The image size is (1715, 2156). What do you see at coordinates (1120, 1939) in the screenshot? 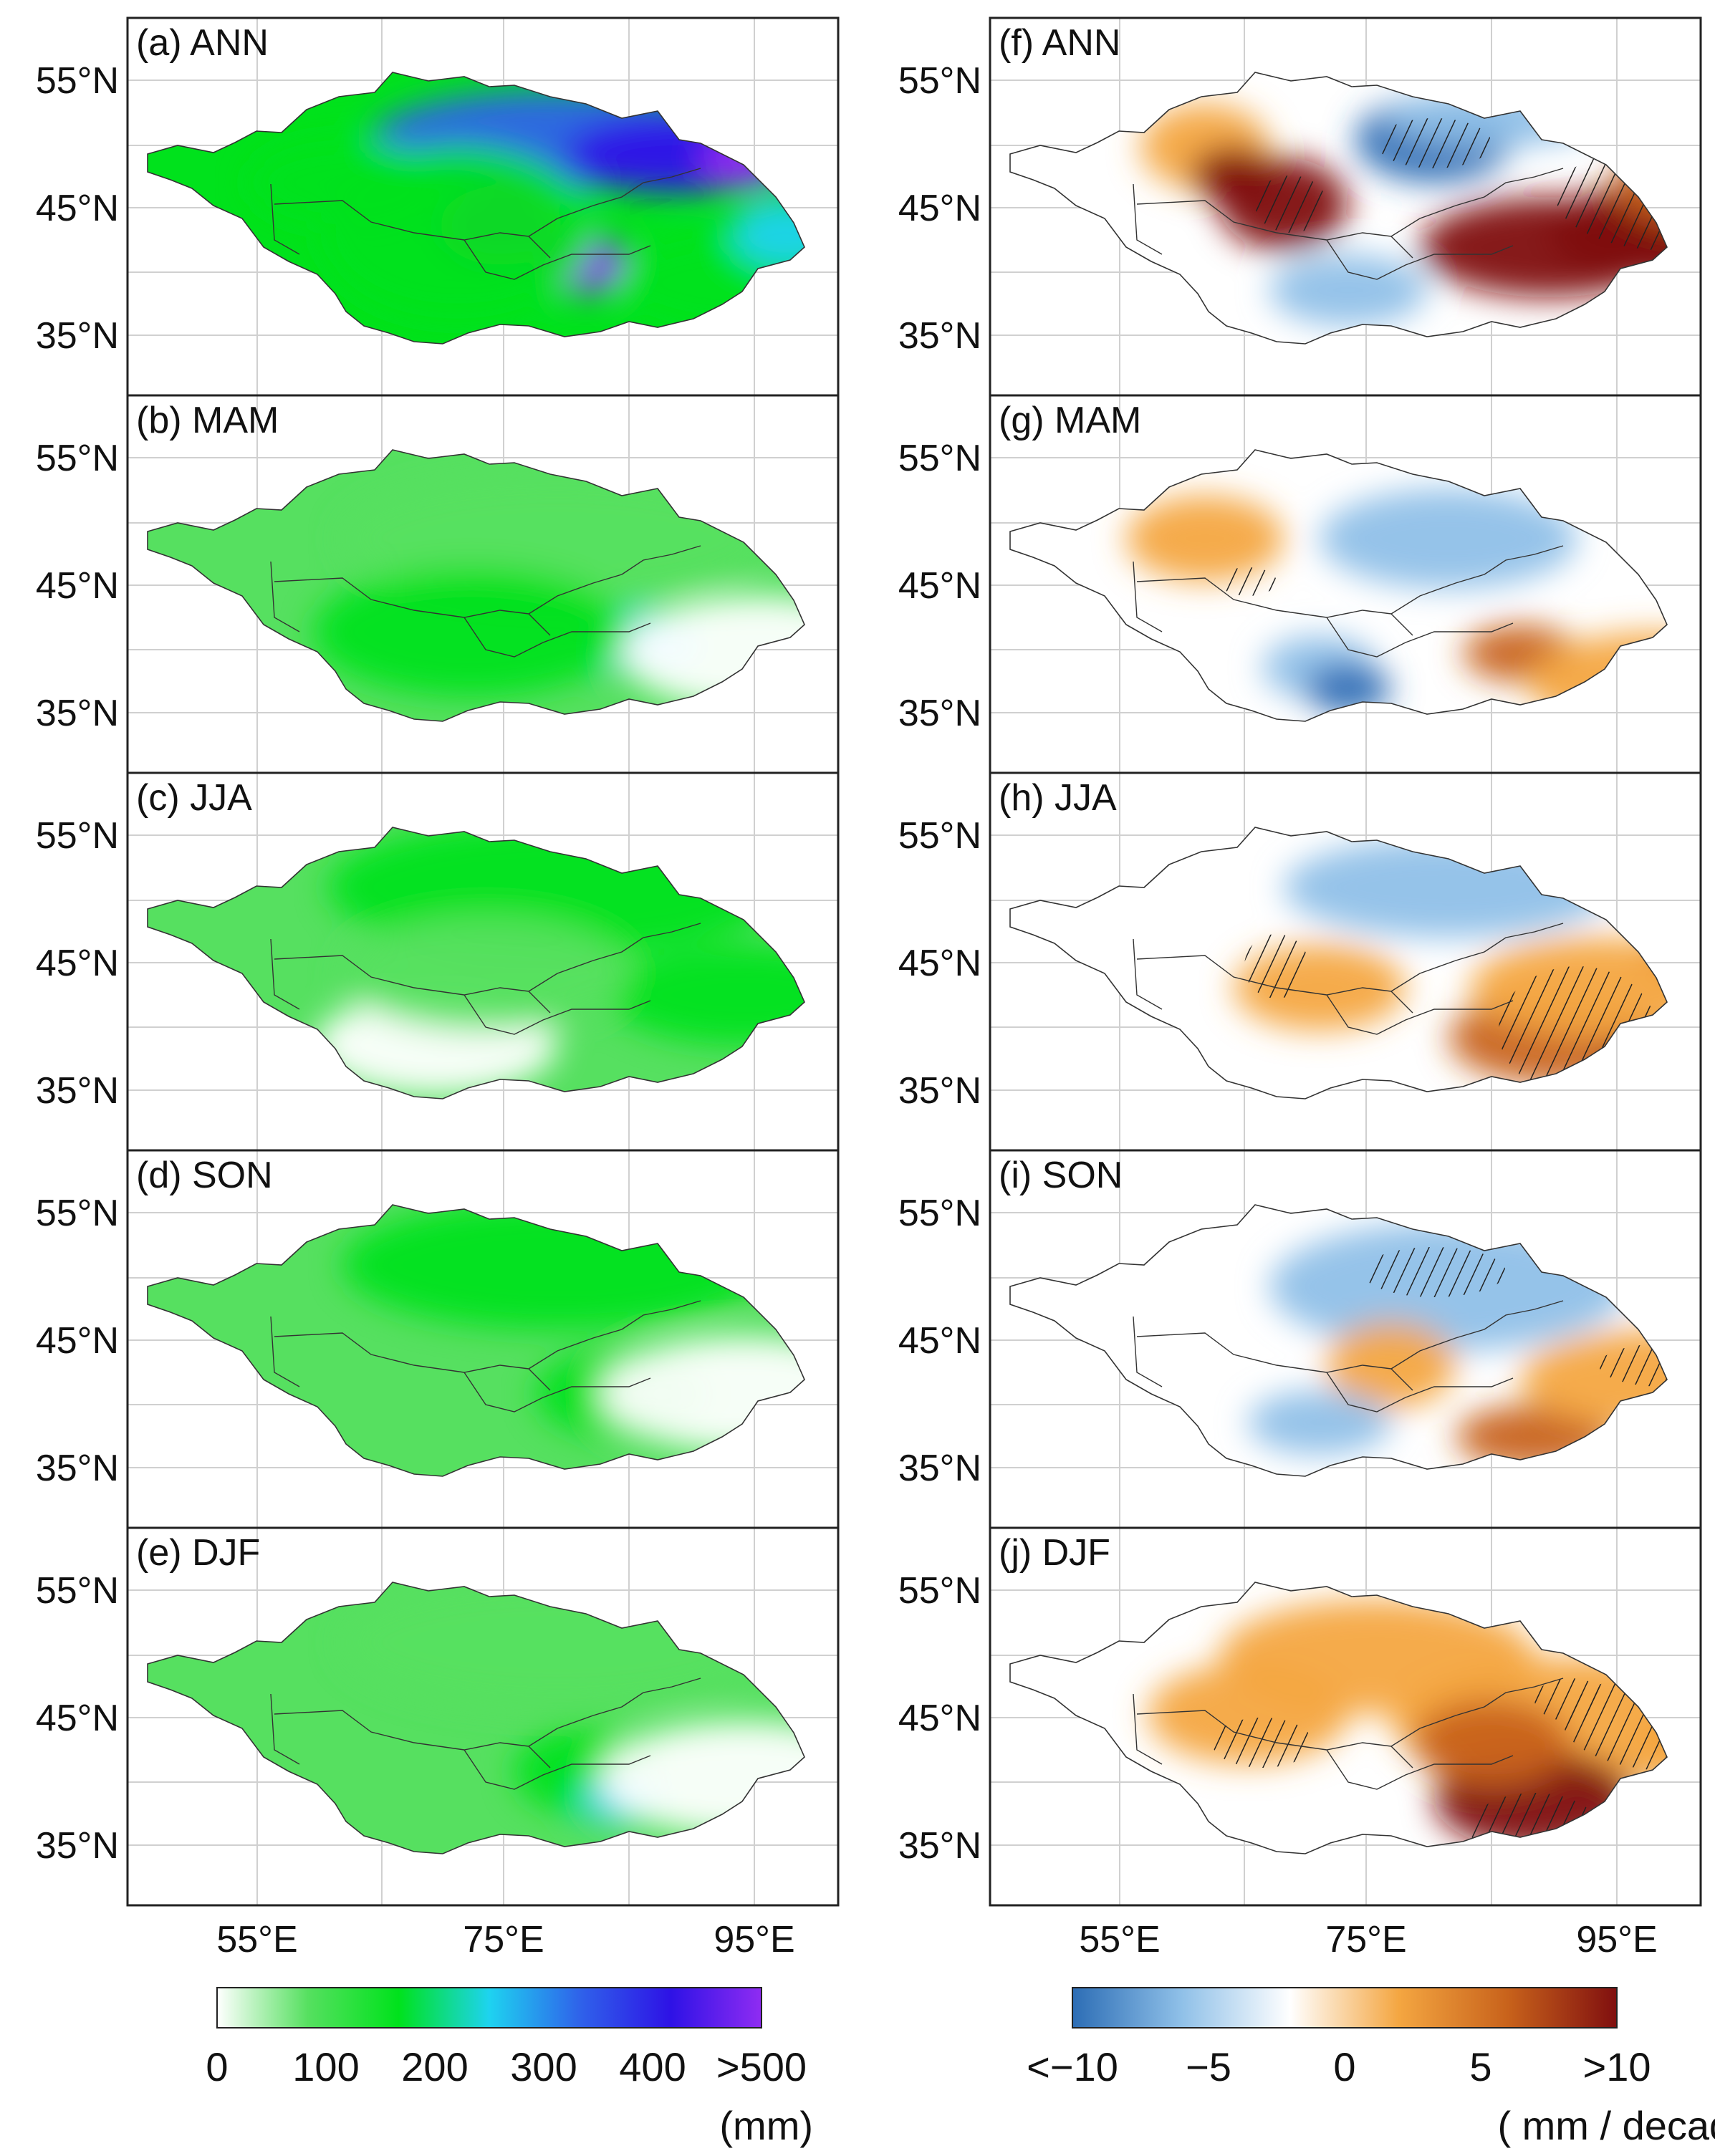
I see `lon-tick-label: 55°E` at bounding box center [1120, 1939].